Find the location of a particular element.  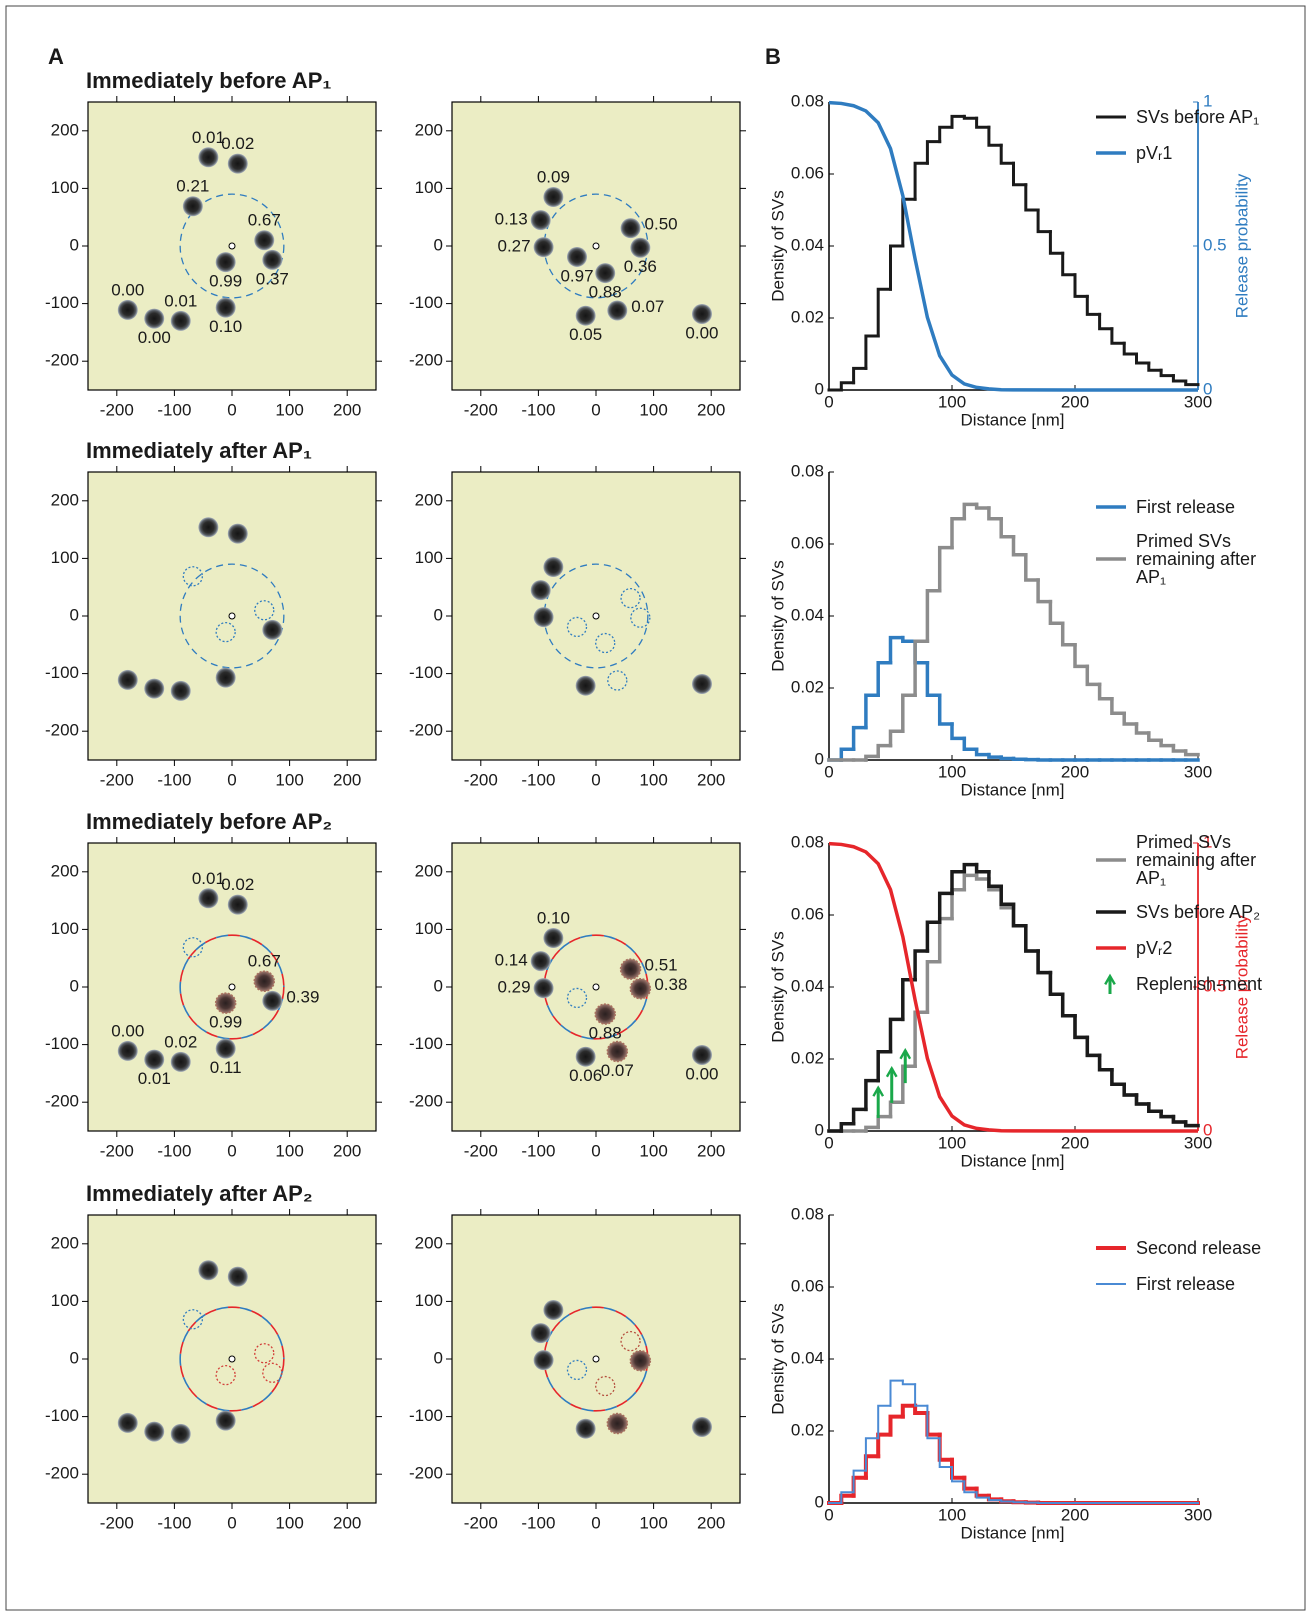

legend-label: SVs before AP₁ is located at coordinates (1198, 117).